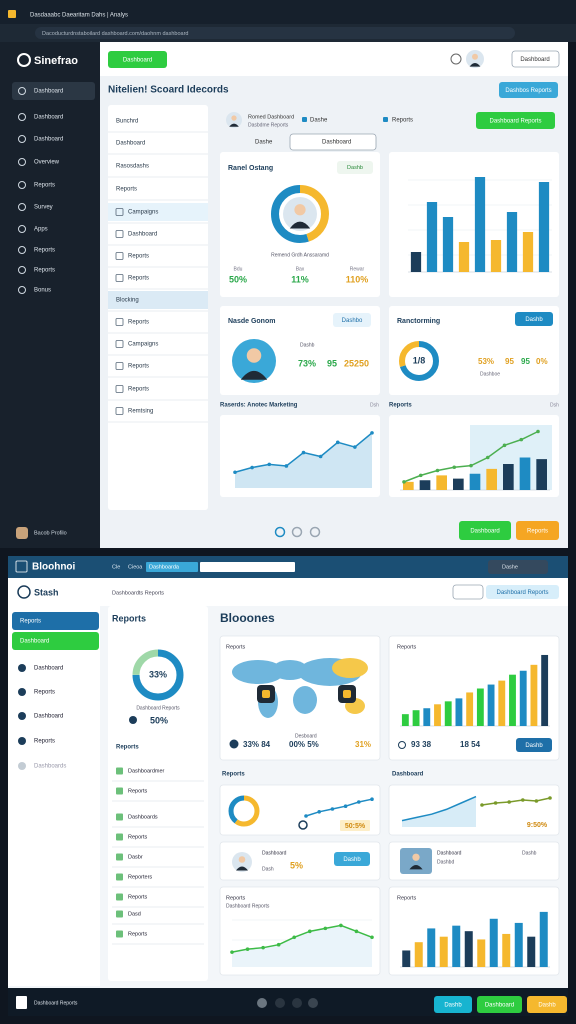 The image size is (576, 1024). Describe the element at coordinates (275, 33) in the screenshot. I see `address-bar` at that location.